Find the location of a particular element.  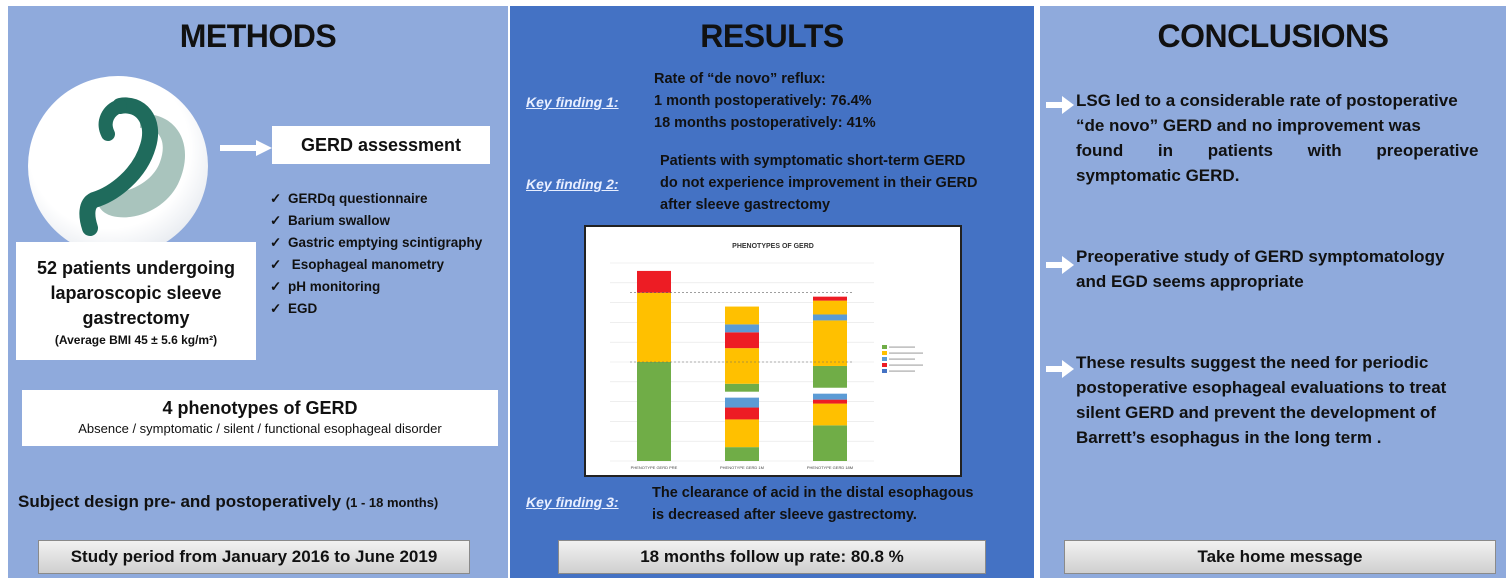

bmi-text: (Average BMI 45 ± 5.6 kg/m²) is located at coordinates (136, 340).